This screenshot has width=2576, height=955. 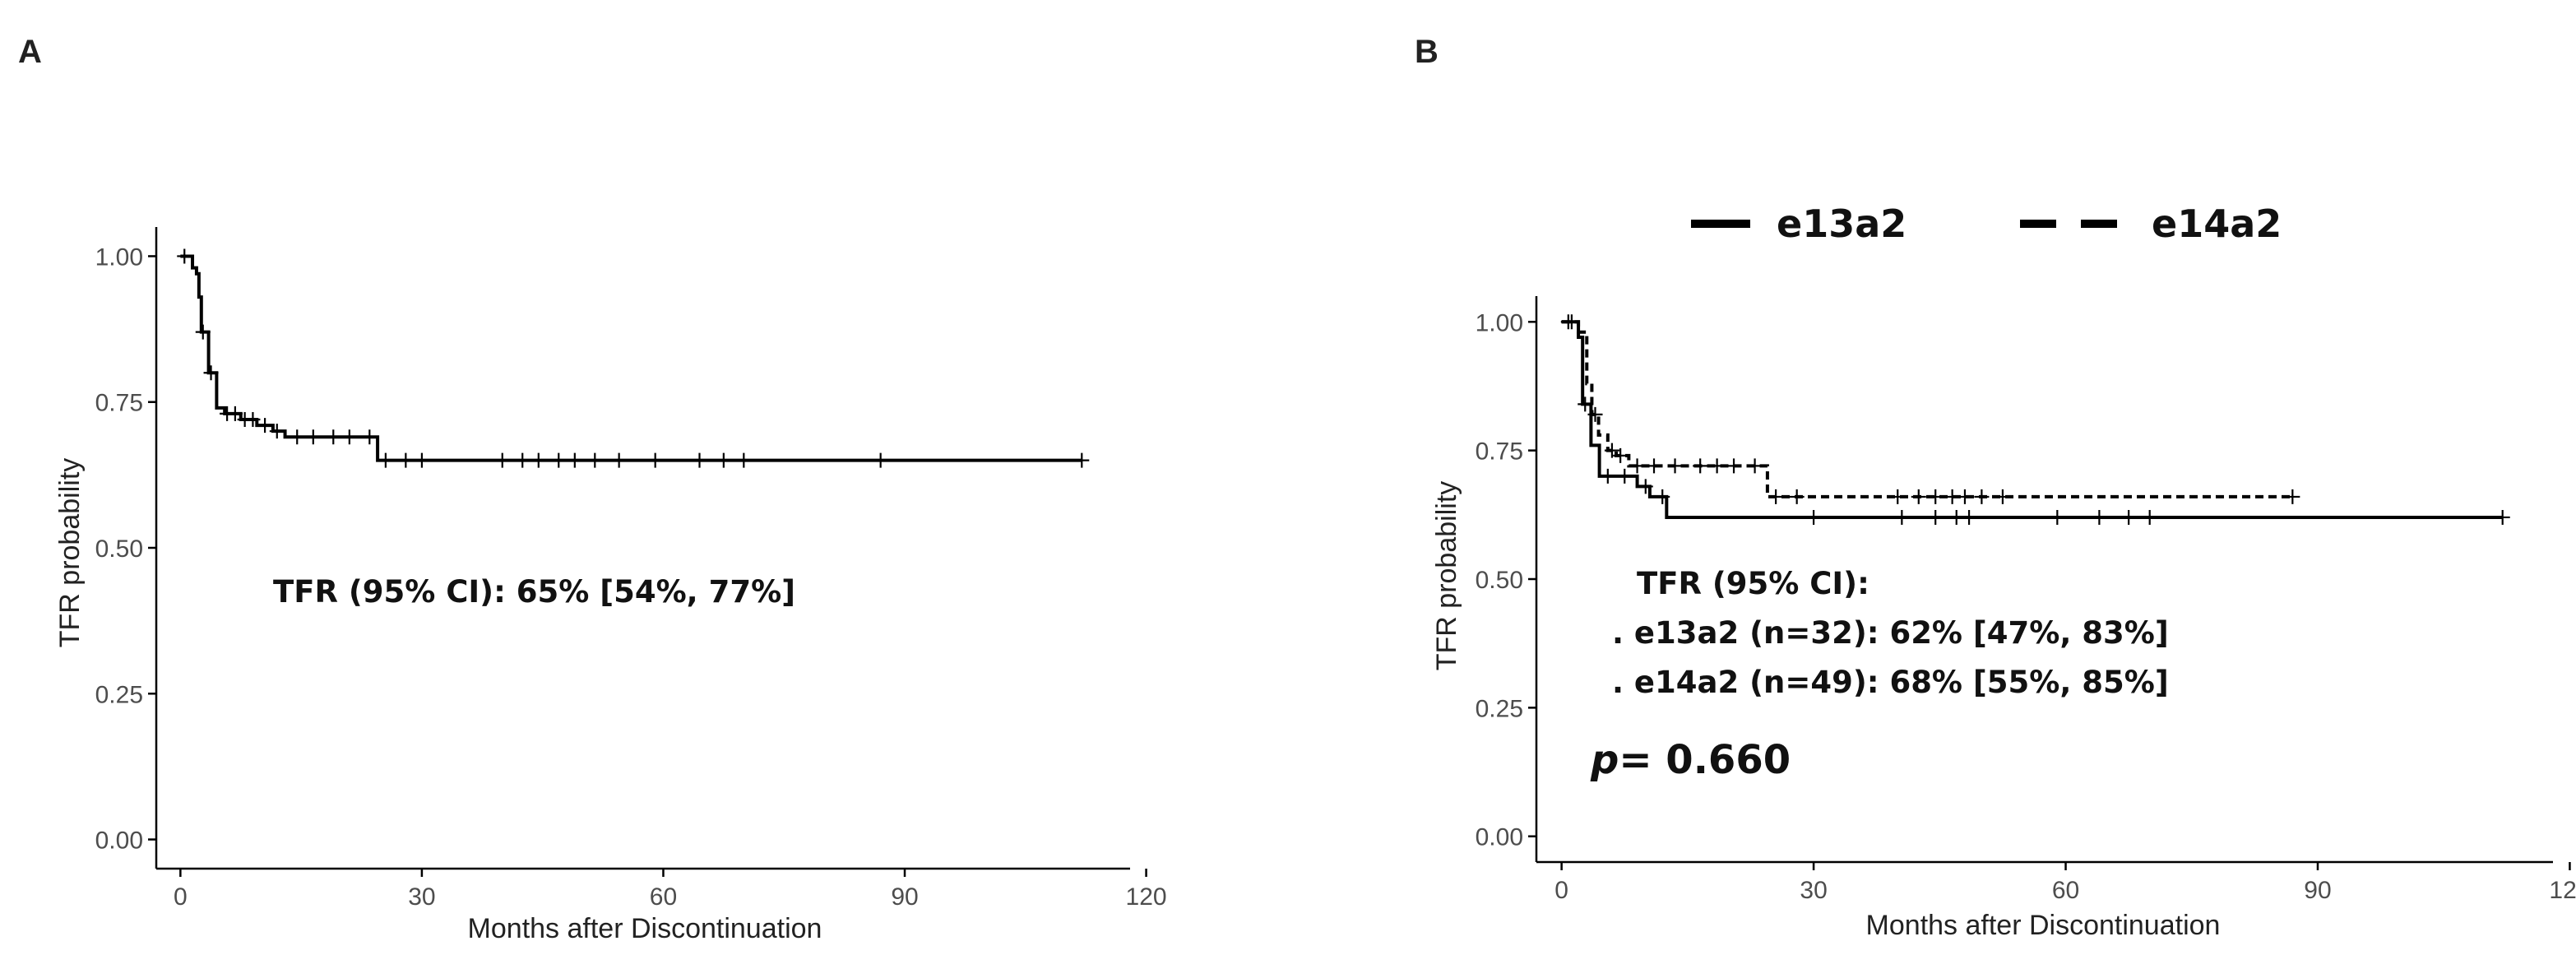 What do you see at coordinates (1499, 322) in the screenshot?
I see `panel-b-y-tick-label: 1.00` at bounding box center [1499, 322].